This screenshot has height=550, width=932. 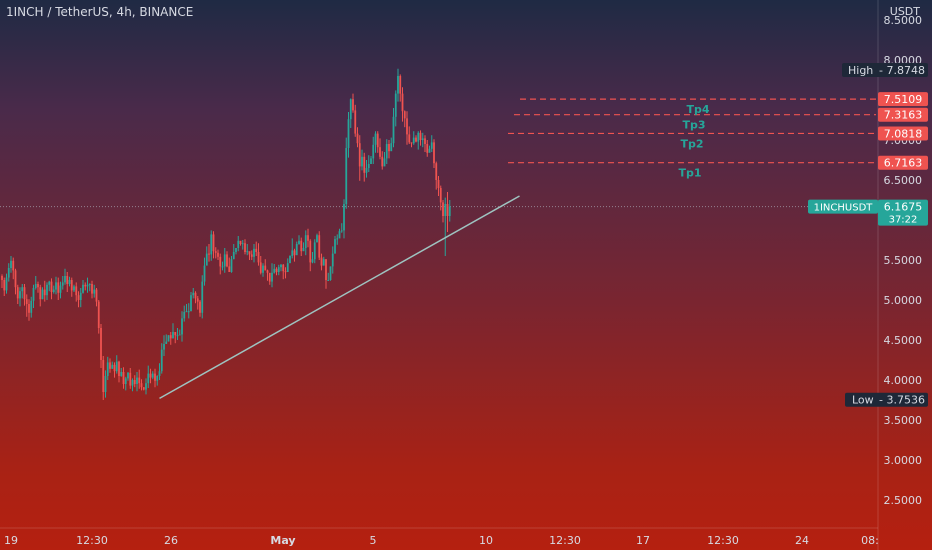 I want to click on y-tick-label: 8.5000, so click(x=903, y=20).